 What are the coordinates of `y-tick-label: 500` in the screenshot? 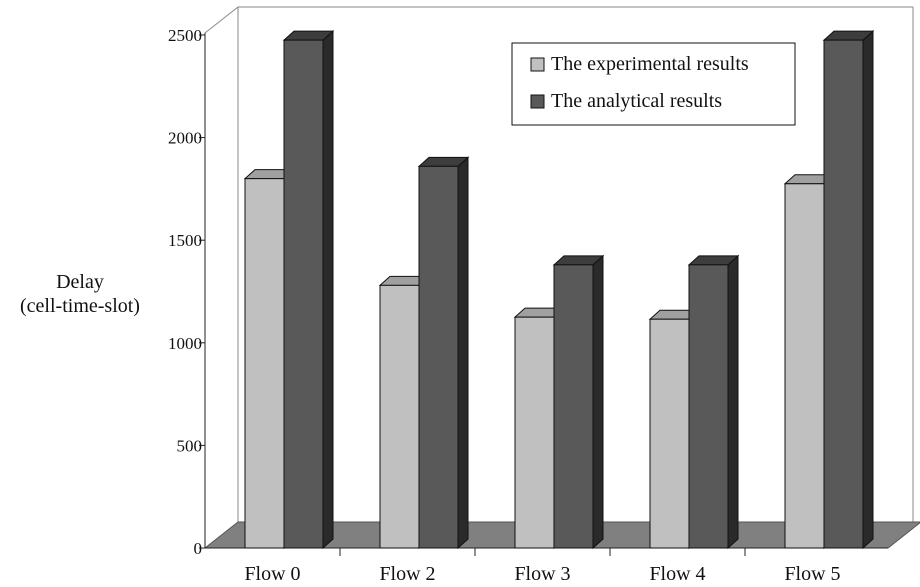 It's located at (190, 445).